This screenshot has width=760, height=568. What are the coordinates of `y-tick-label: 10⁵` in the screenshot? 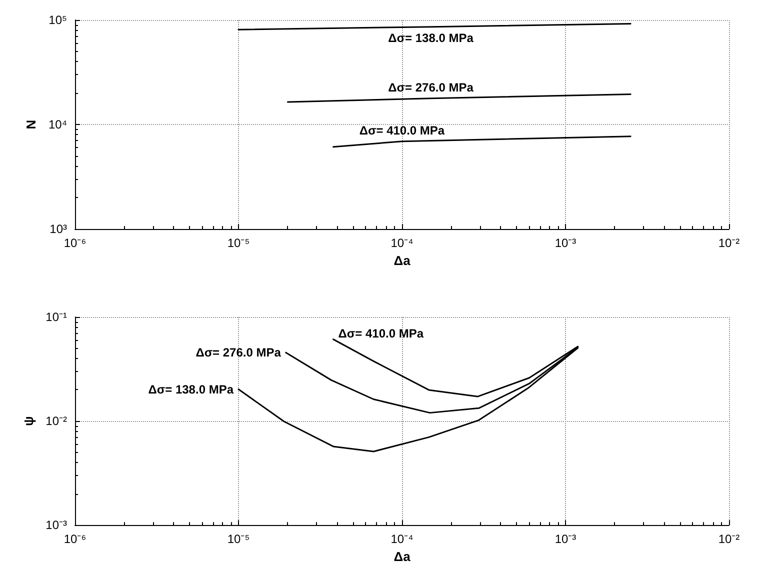 It's located at (58, 20).